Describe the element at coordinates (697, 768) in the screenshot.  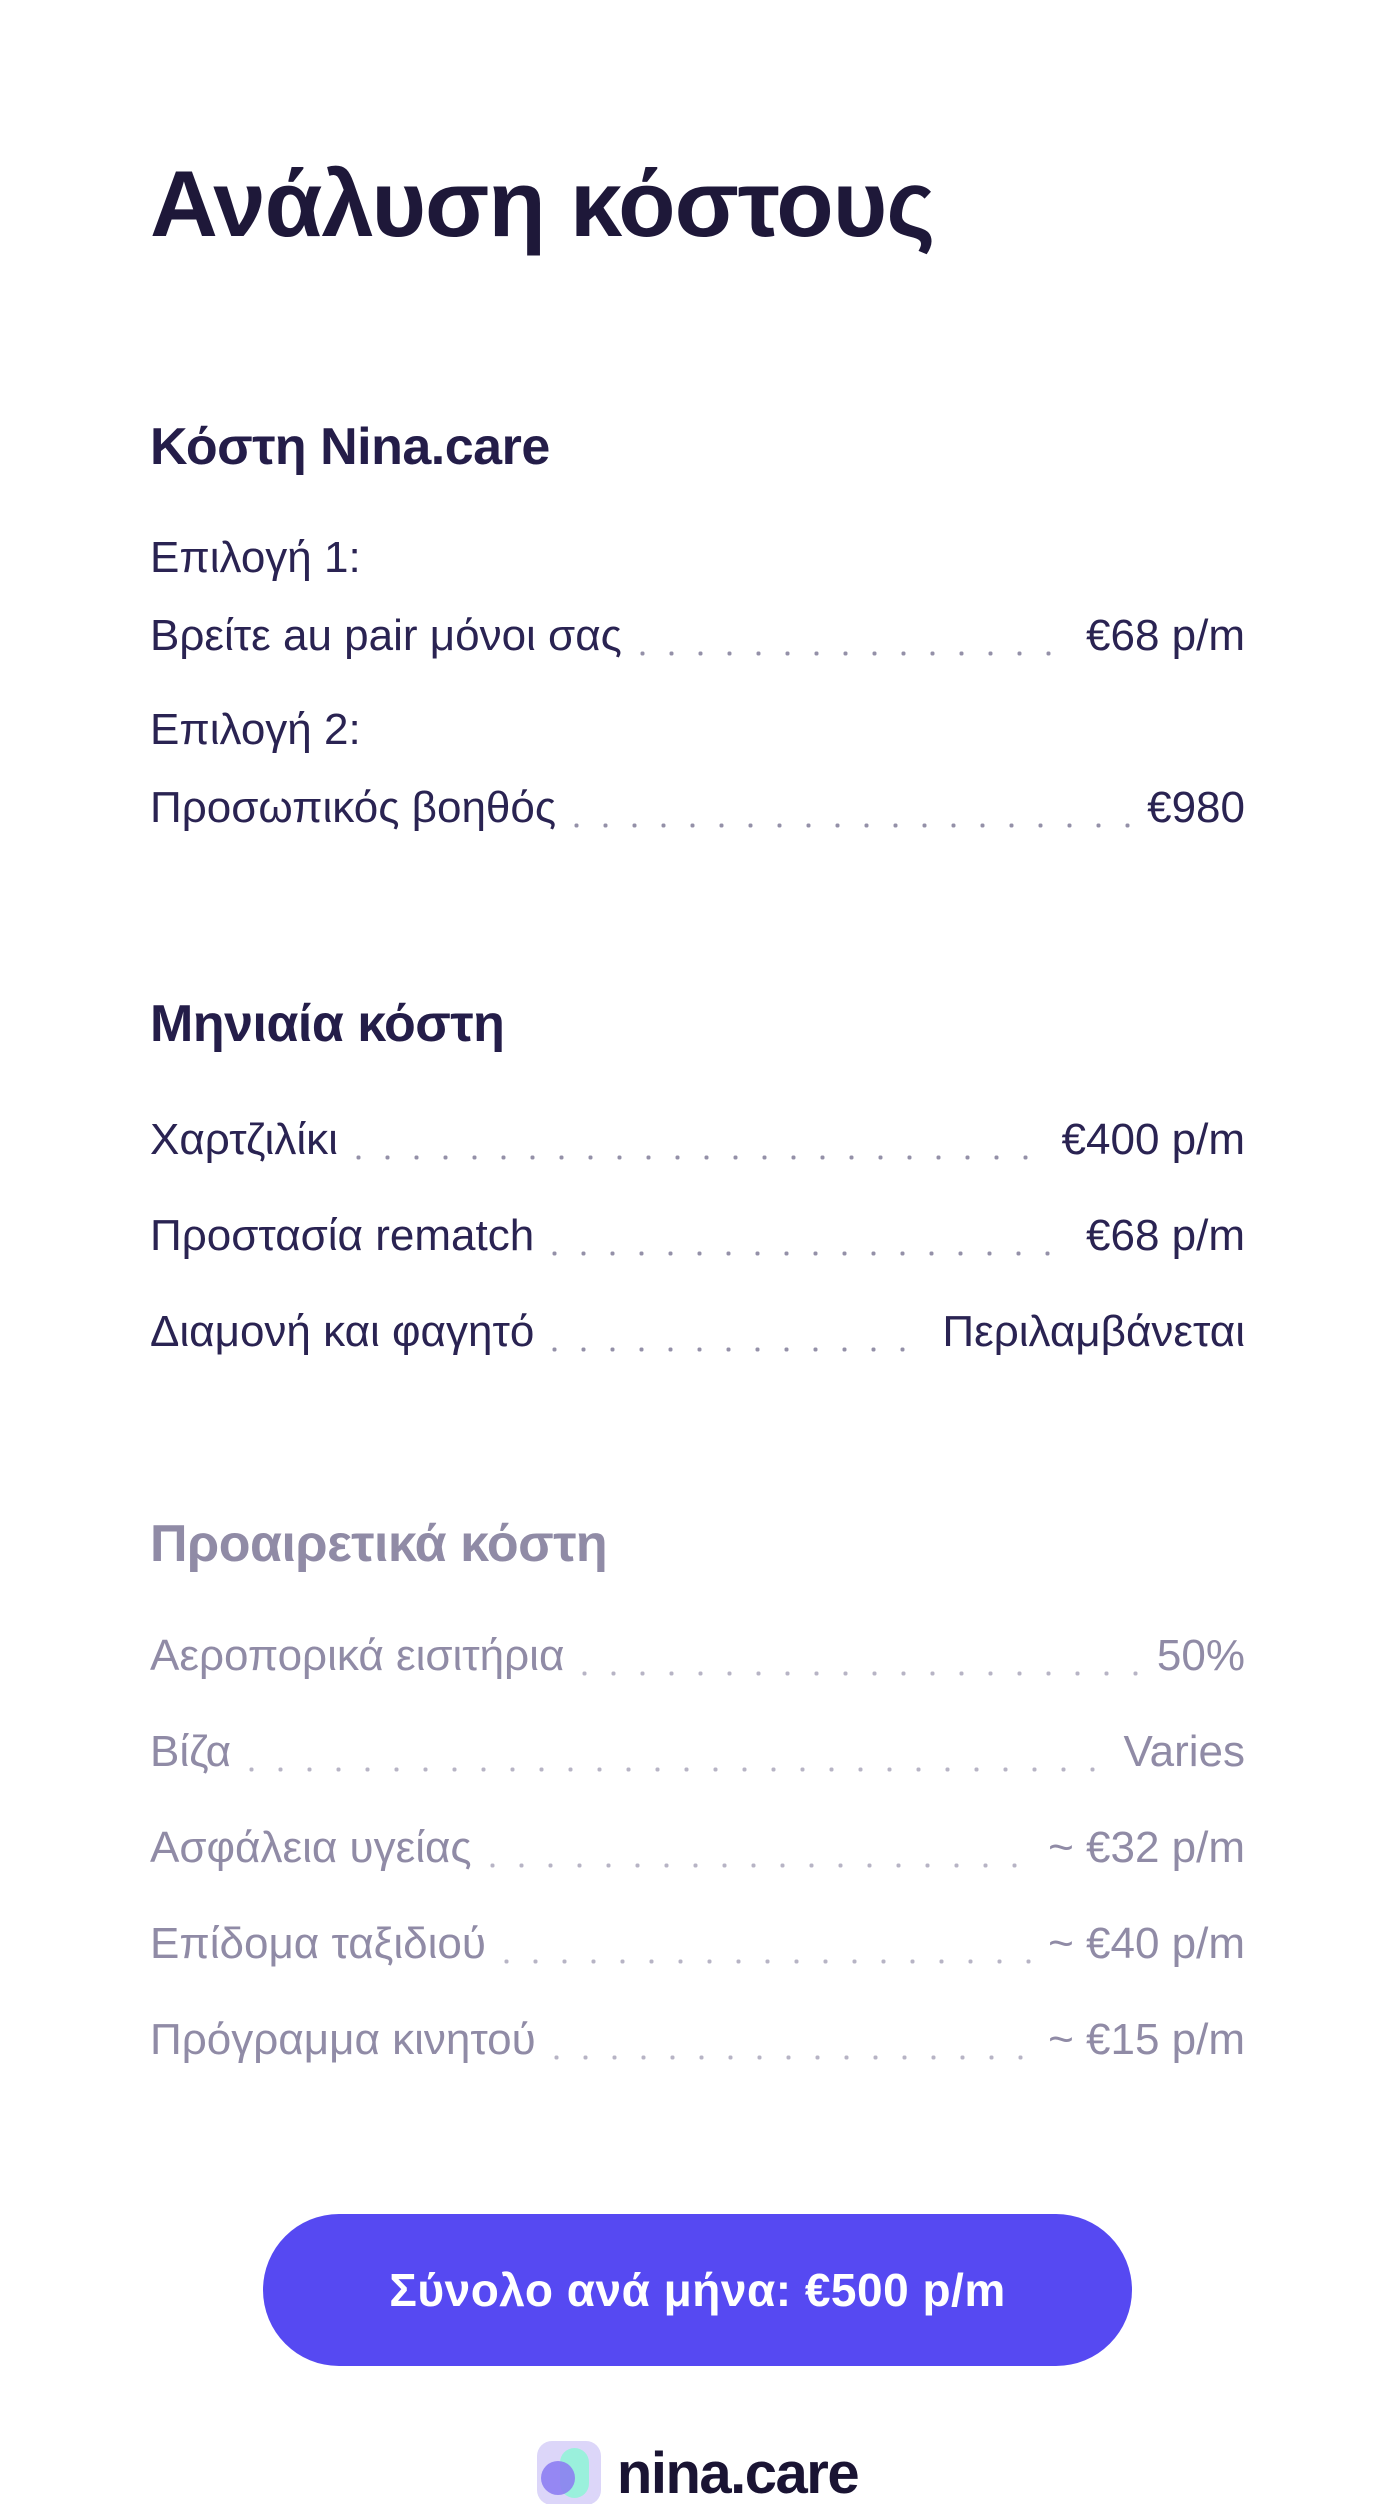
I see `cost-option-2: Επιλογή 2: Προσωπικός βοηθός €980` at that location.